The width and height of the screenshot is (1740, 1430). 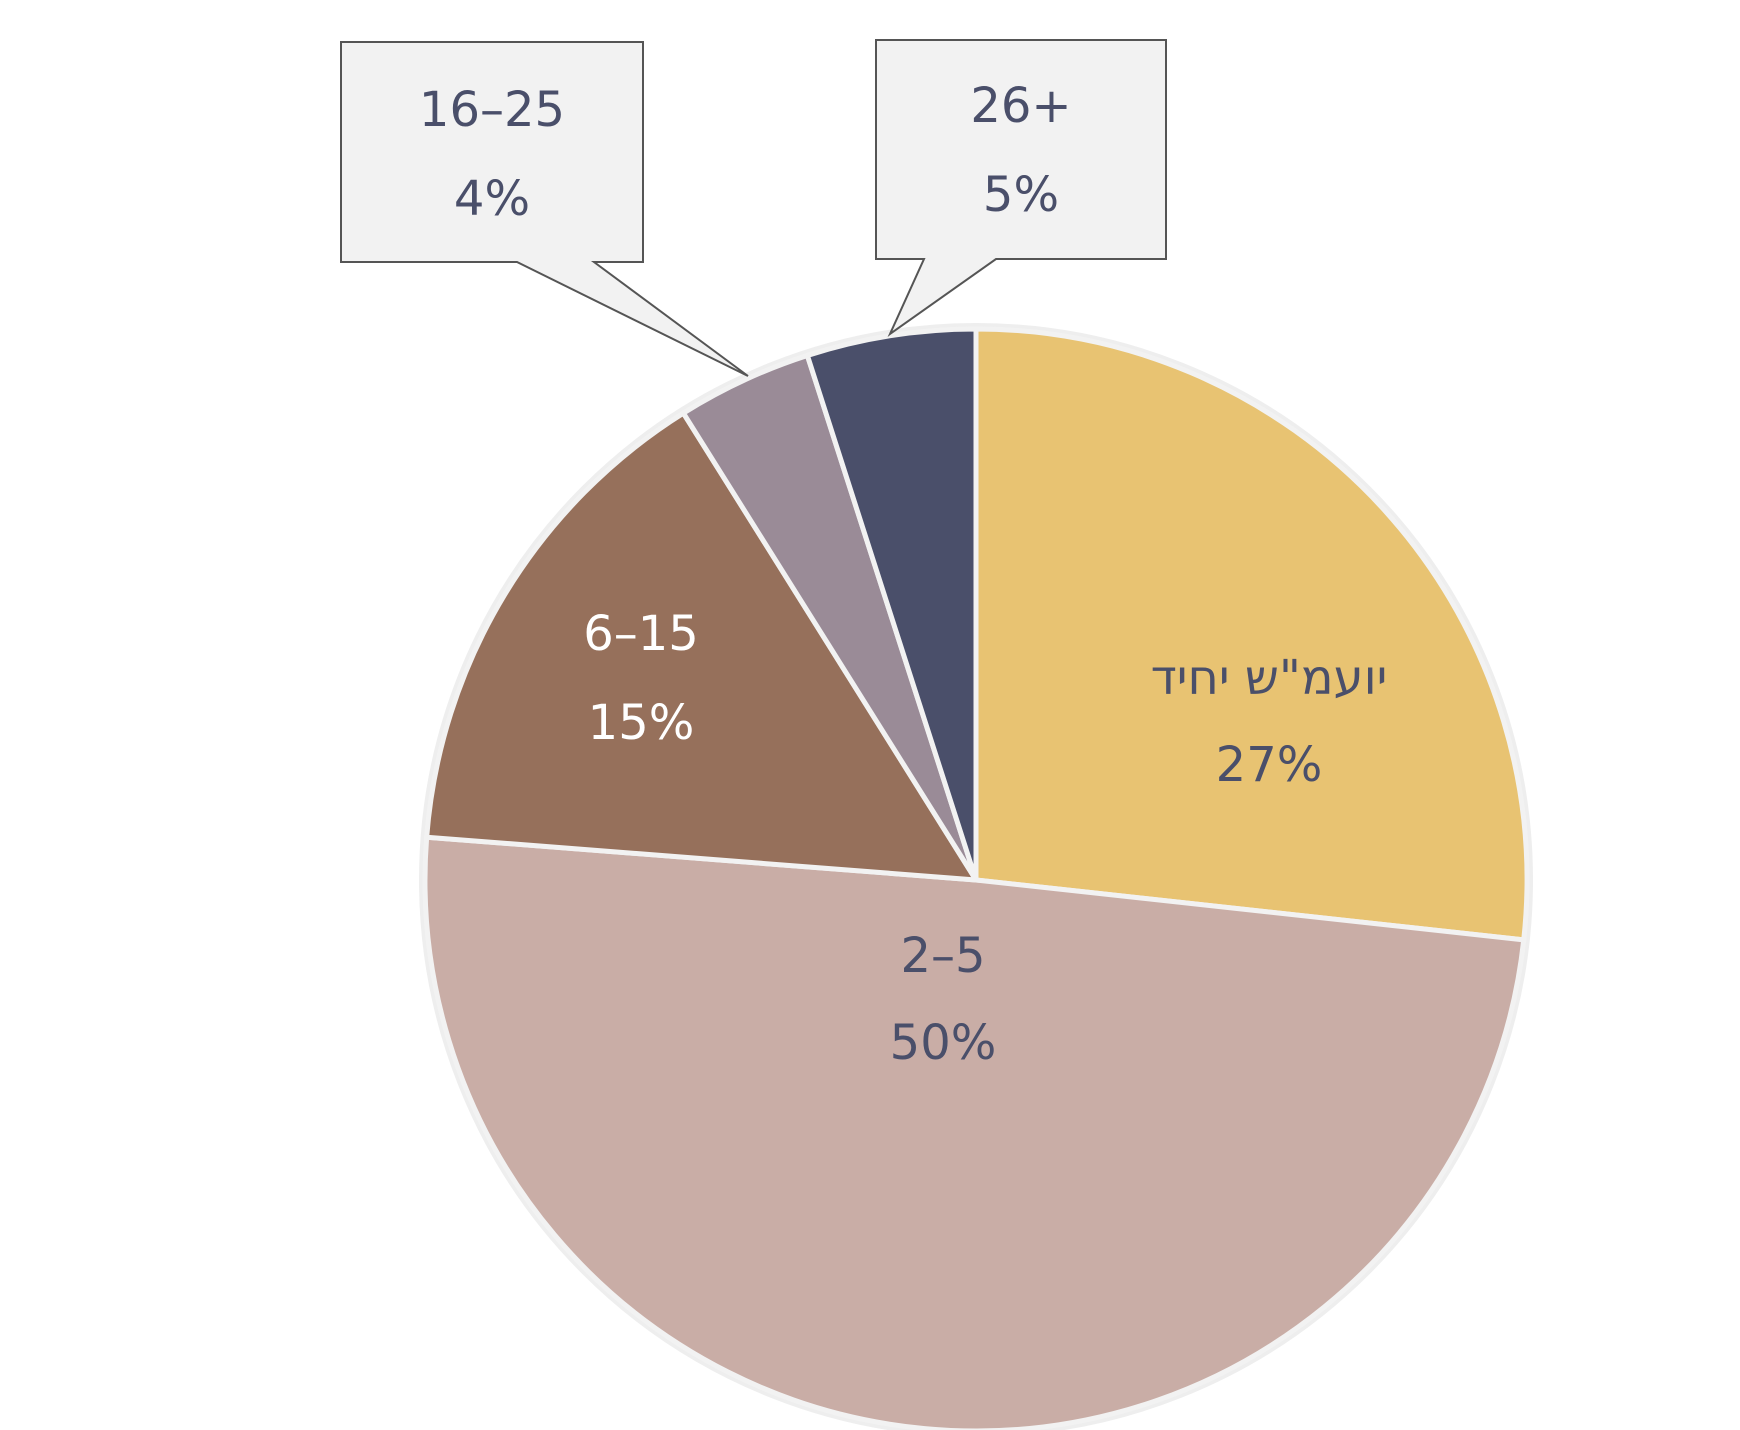 I want to click on value-label: 27%, so click(x=1269, y=765).